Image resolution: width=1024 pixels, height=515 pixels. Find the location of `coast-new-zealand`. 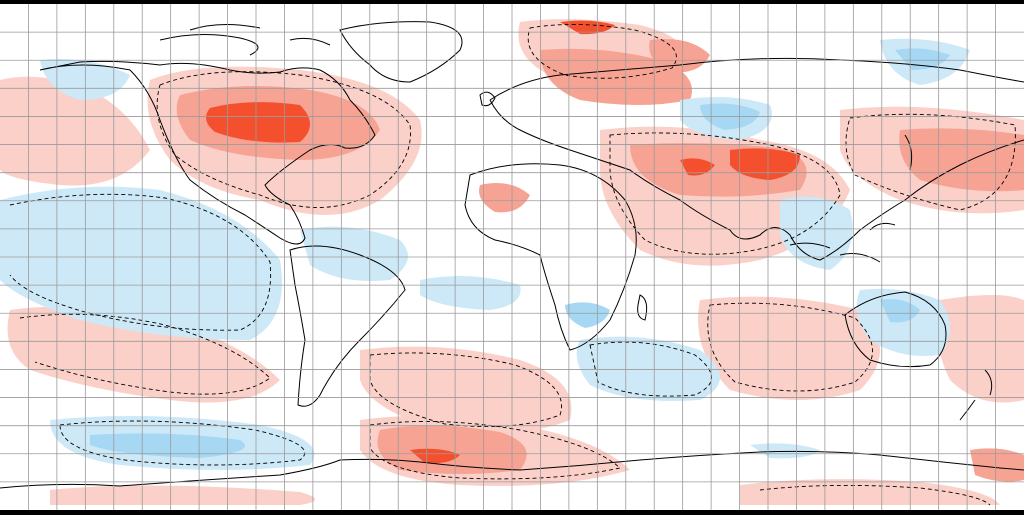

coast-new-zealand is located at coordinates (976, 395).